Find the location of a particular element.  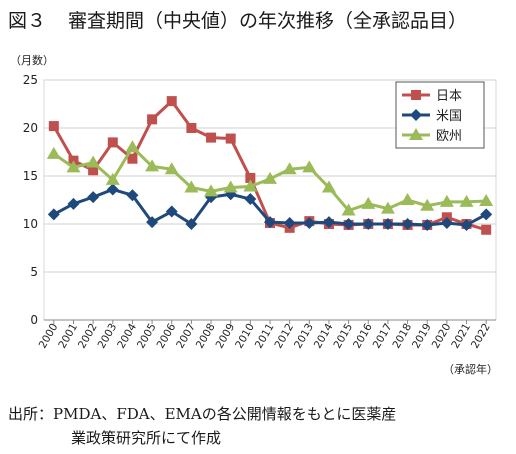

figure-label: 図３ is located at coordinates (27, 21).